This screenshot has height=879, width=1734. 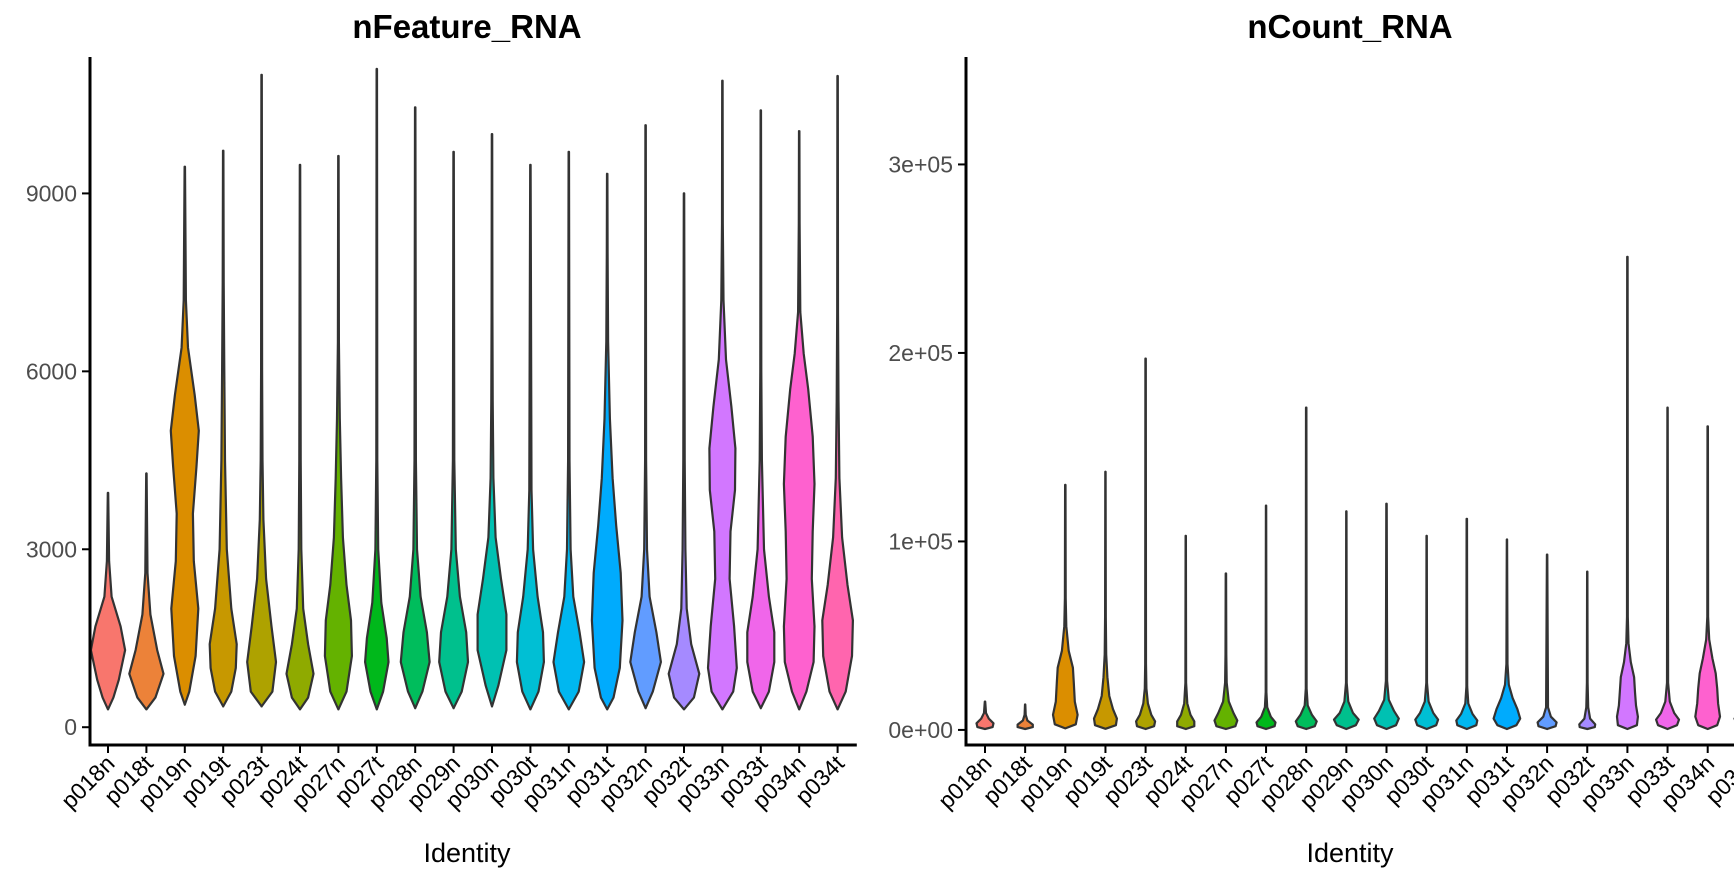 What do you see at coordinates (51, 193) in the screenshot?
I see `y-tick-label: 9000` at bounding box center [51, 193].